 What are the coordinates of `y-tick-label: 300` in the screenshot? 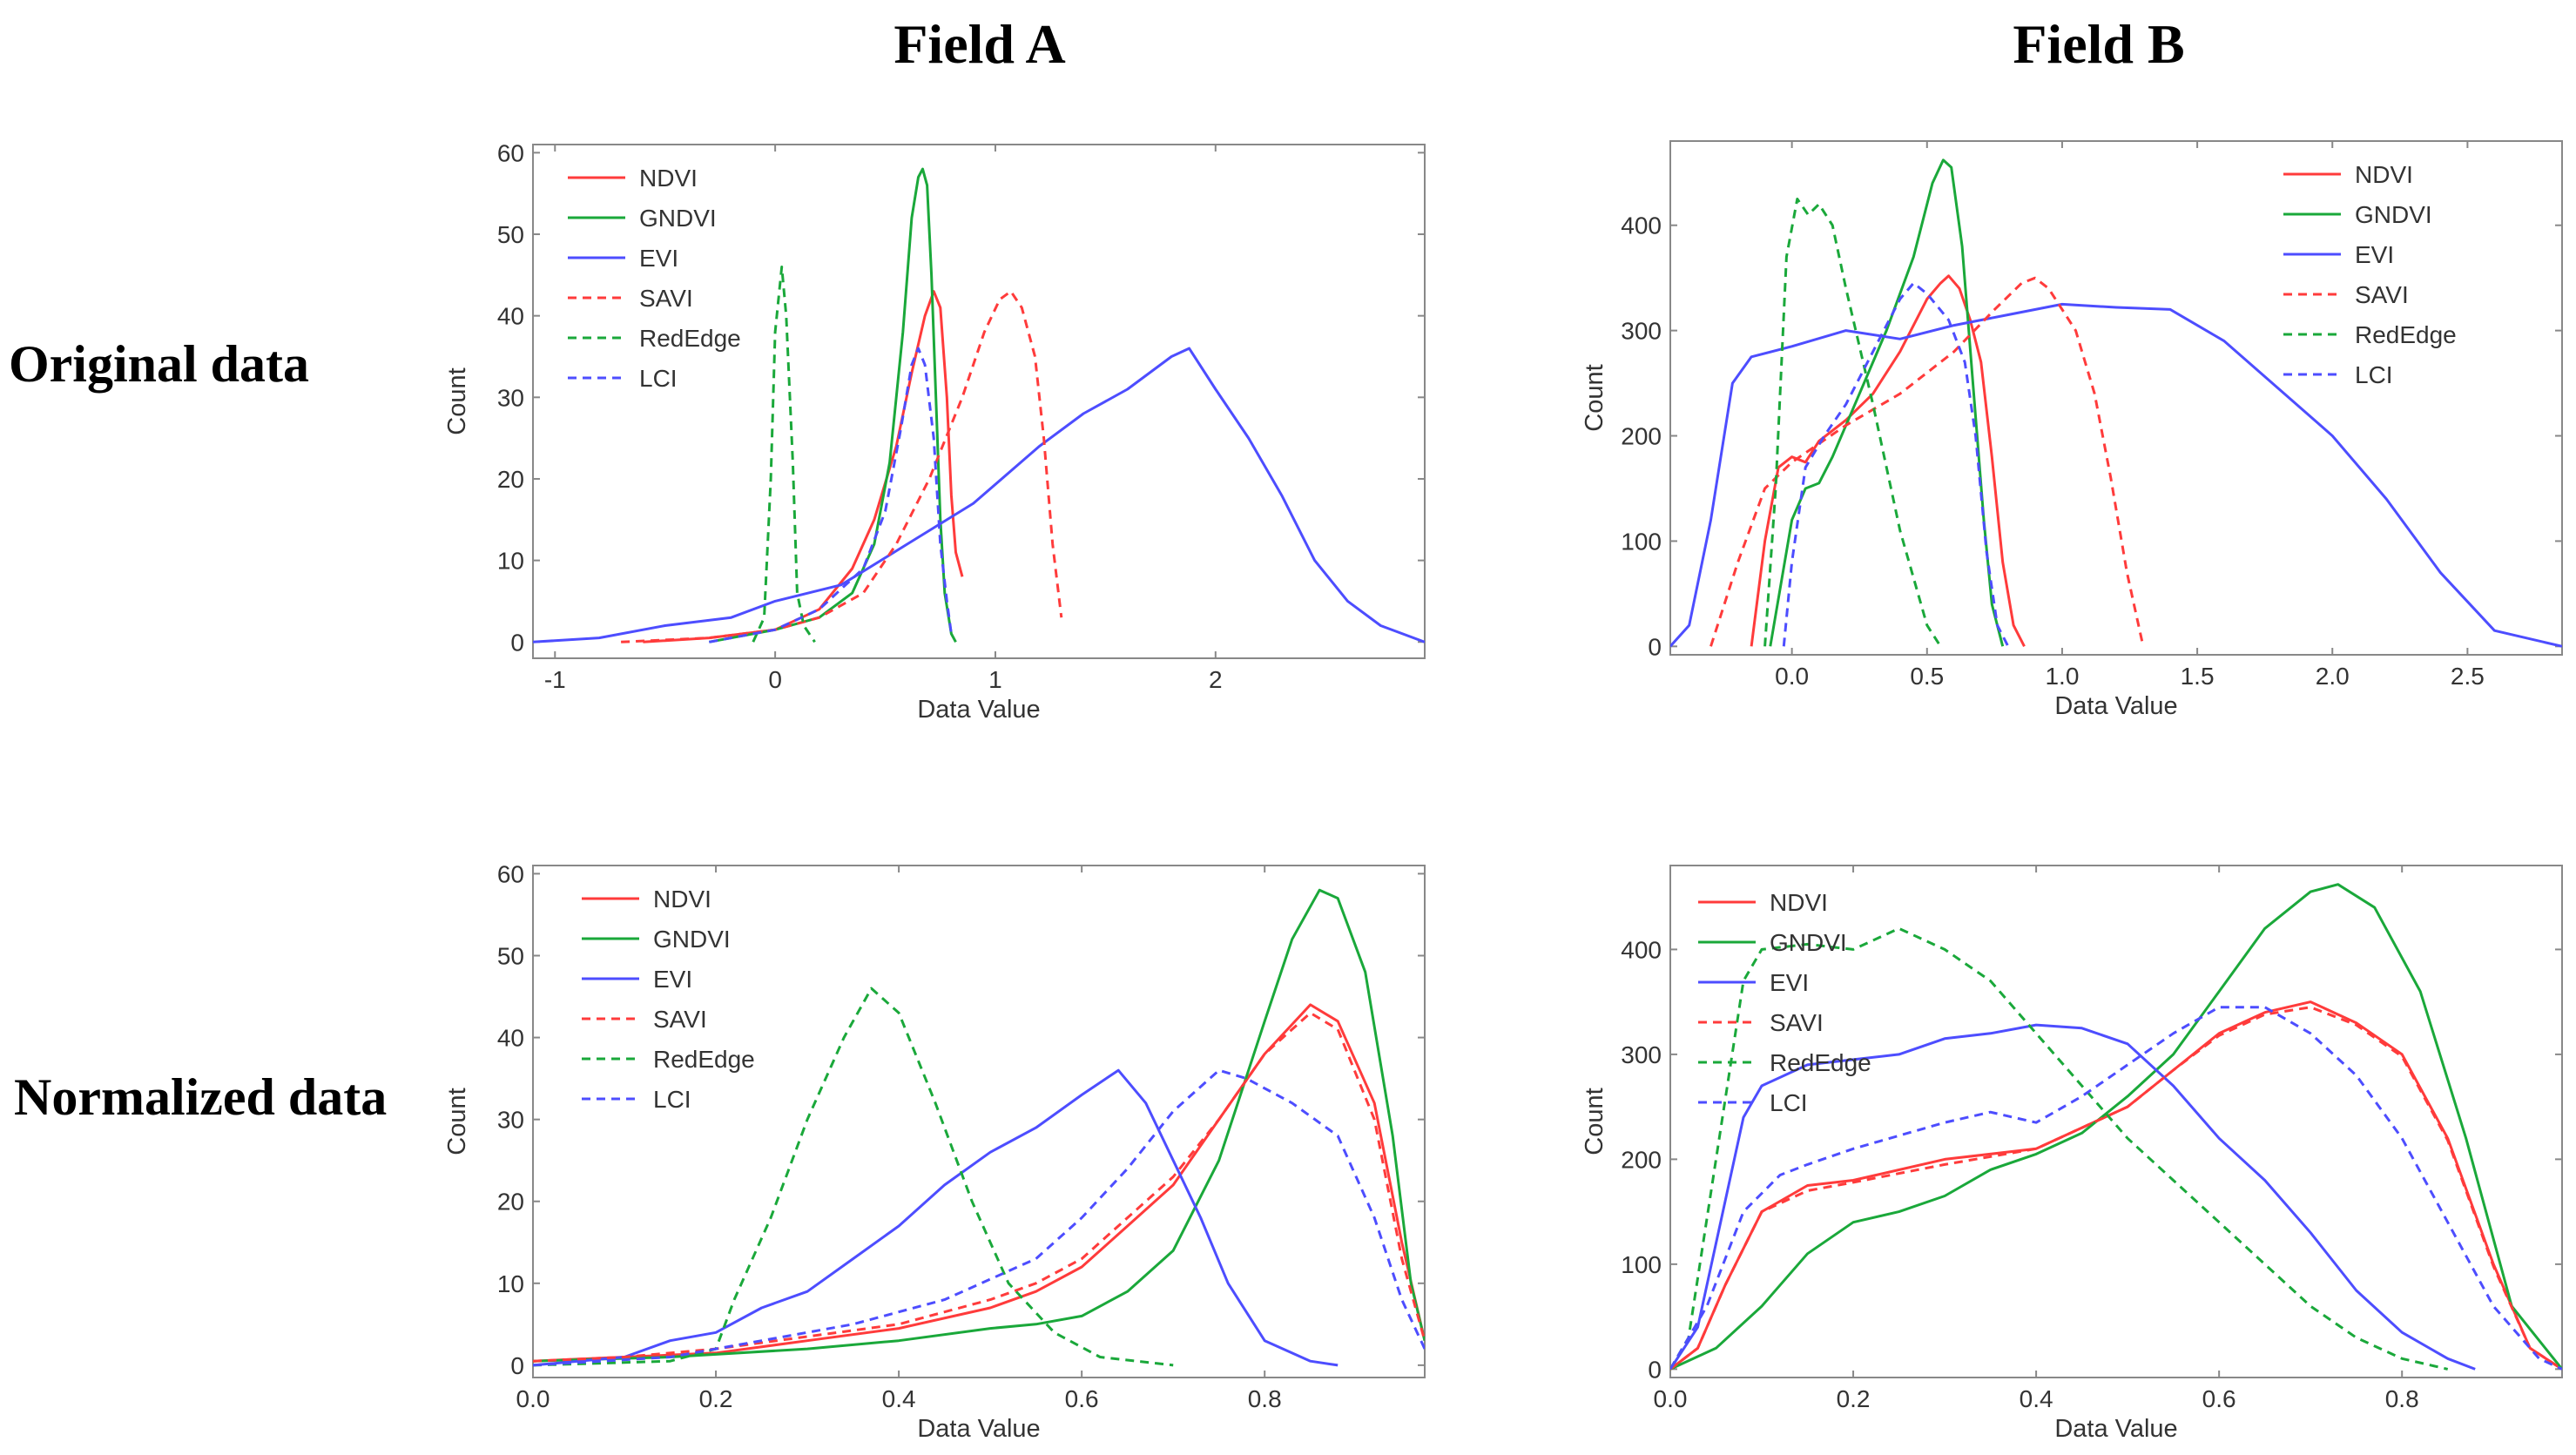 It's located at (1641, 1054).